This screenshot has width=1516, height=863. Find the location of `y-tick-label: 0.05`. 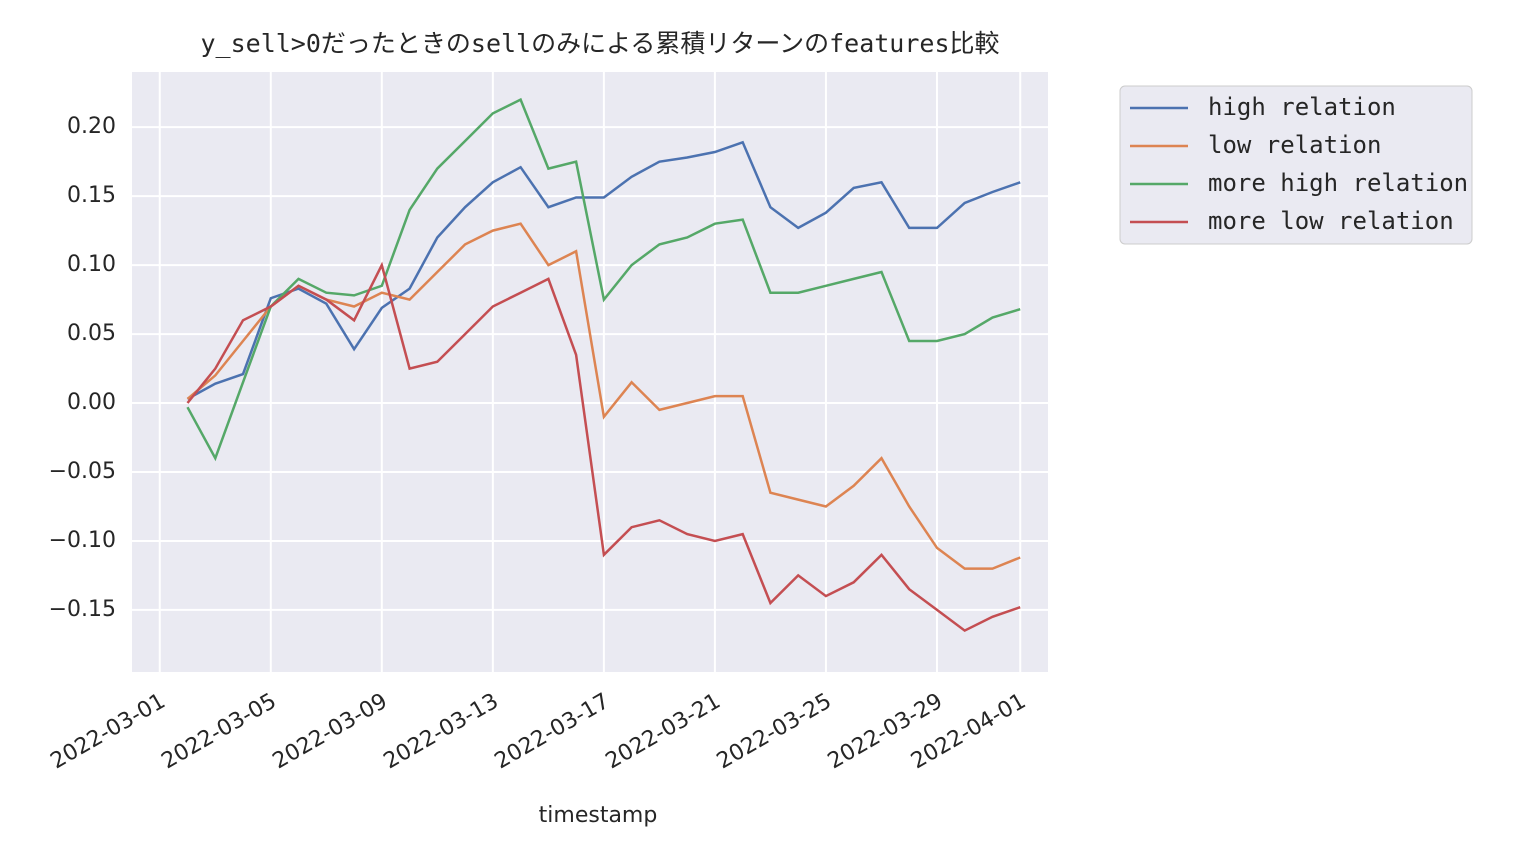

y-tick-label: 0.05 is located at coordinates (91, 333).